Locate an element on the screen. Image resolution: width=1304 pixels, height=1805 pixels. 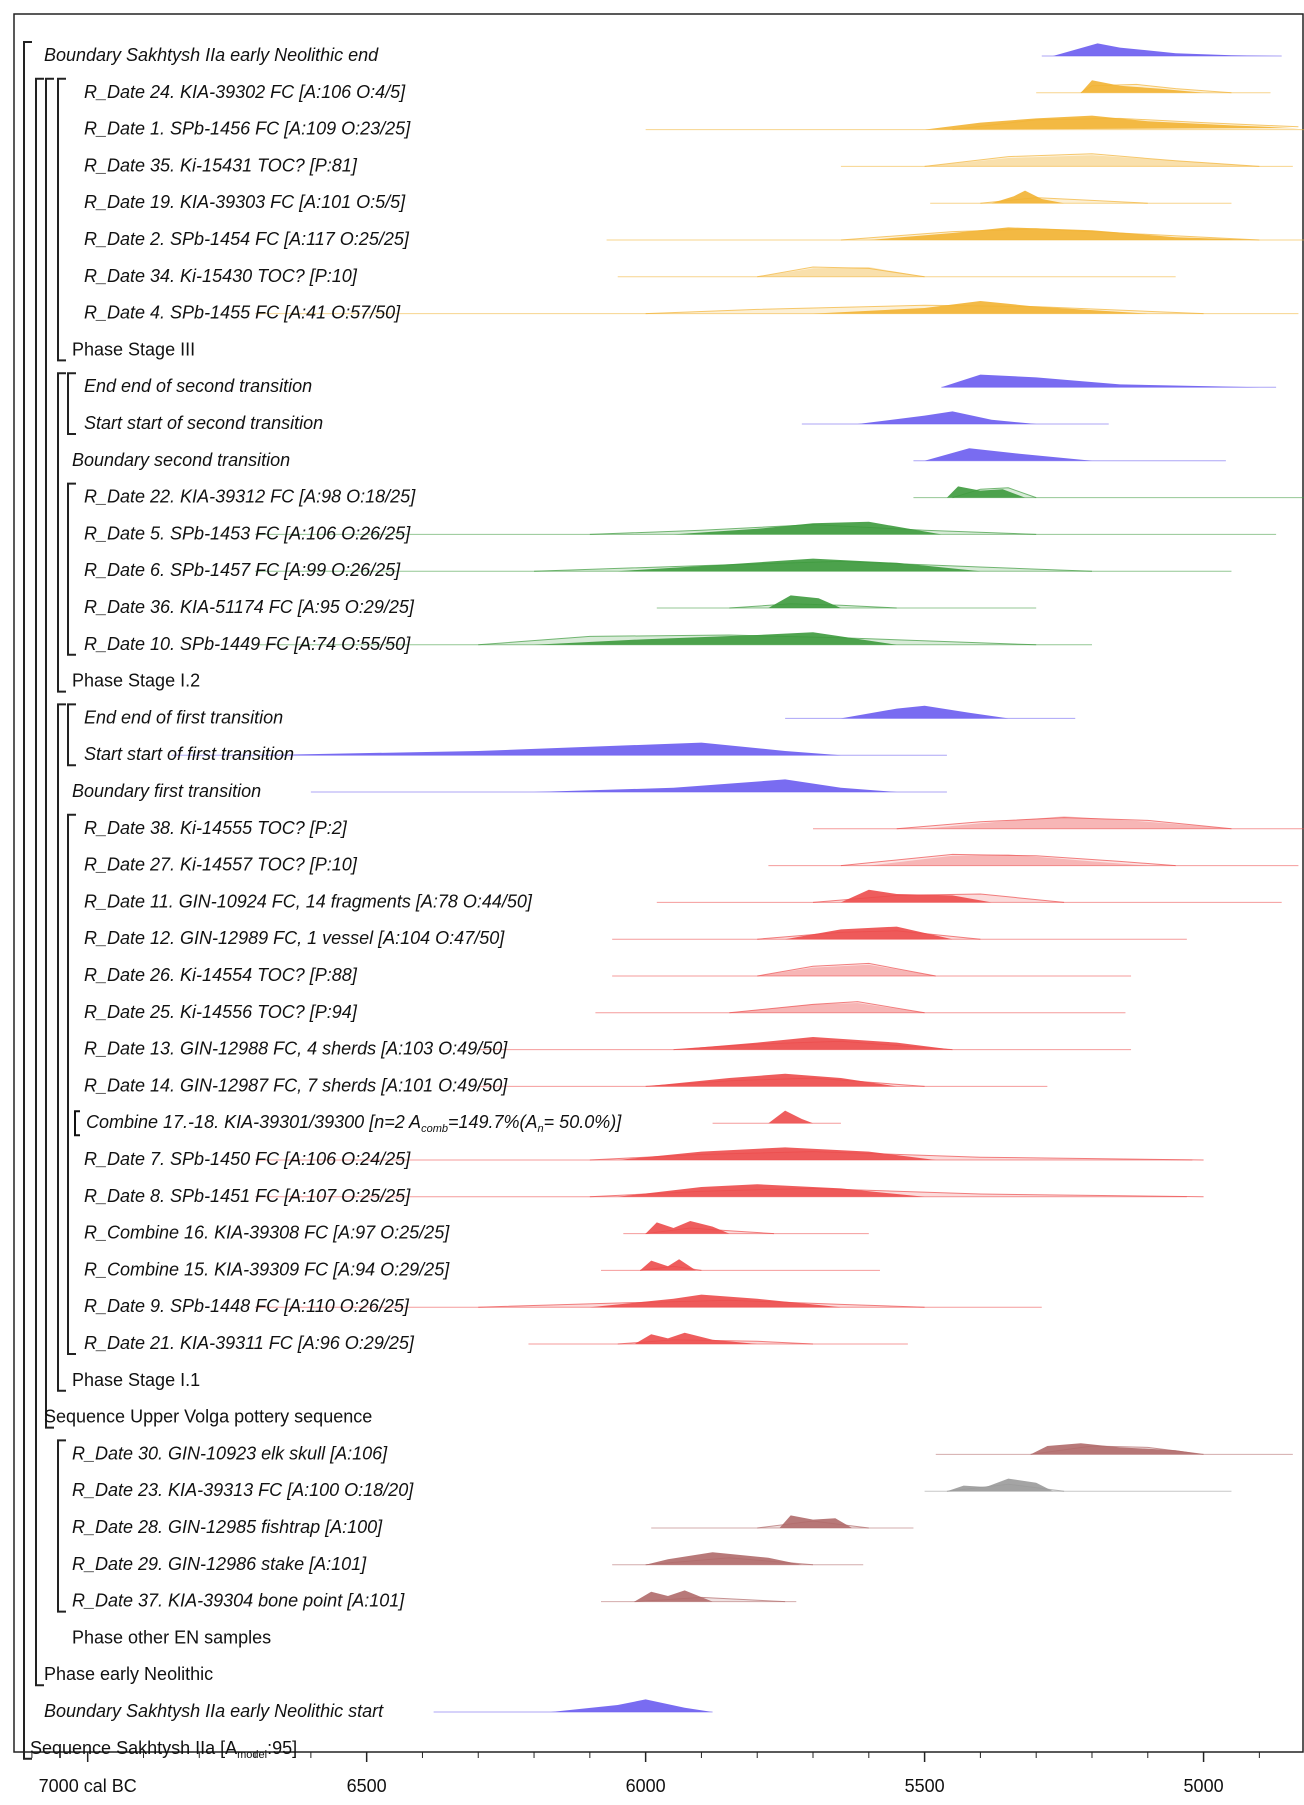
row-label: R_Date 1. SPb-1456 FC [A:109 O:23/25] is located at coordinates (247, 129).